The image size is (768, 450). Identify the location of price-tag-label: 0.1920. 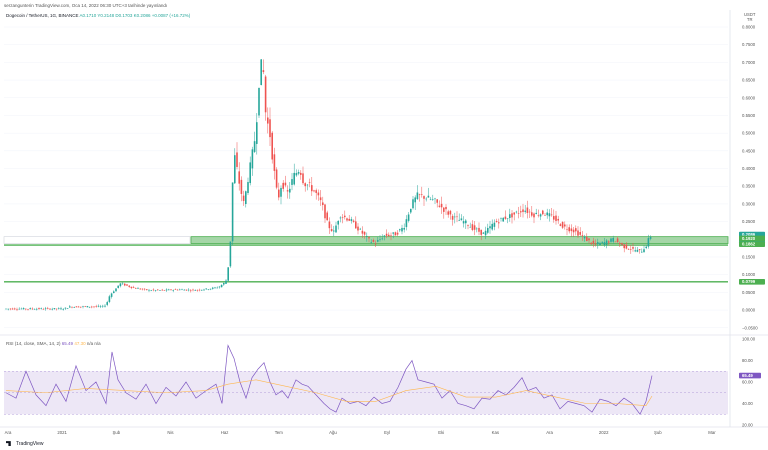
(749, 238).